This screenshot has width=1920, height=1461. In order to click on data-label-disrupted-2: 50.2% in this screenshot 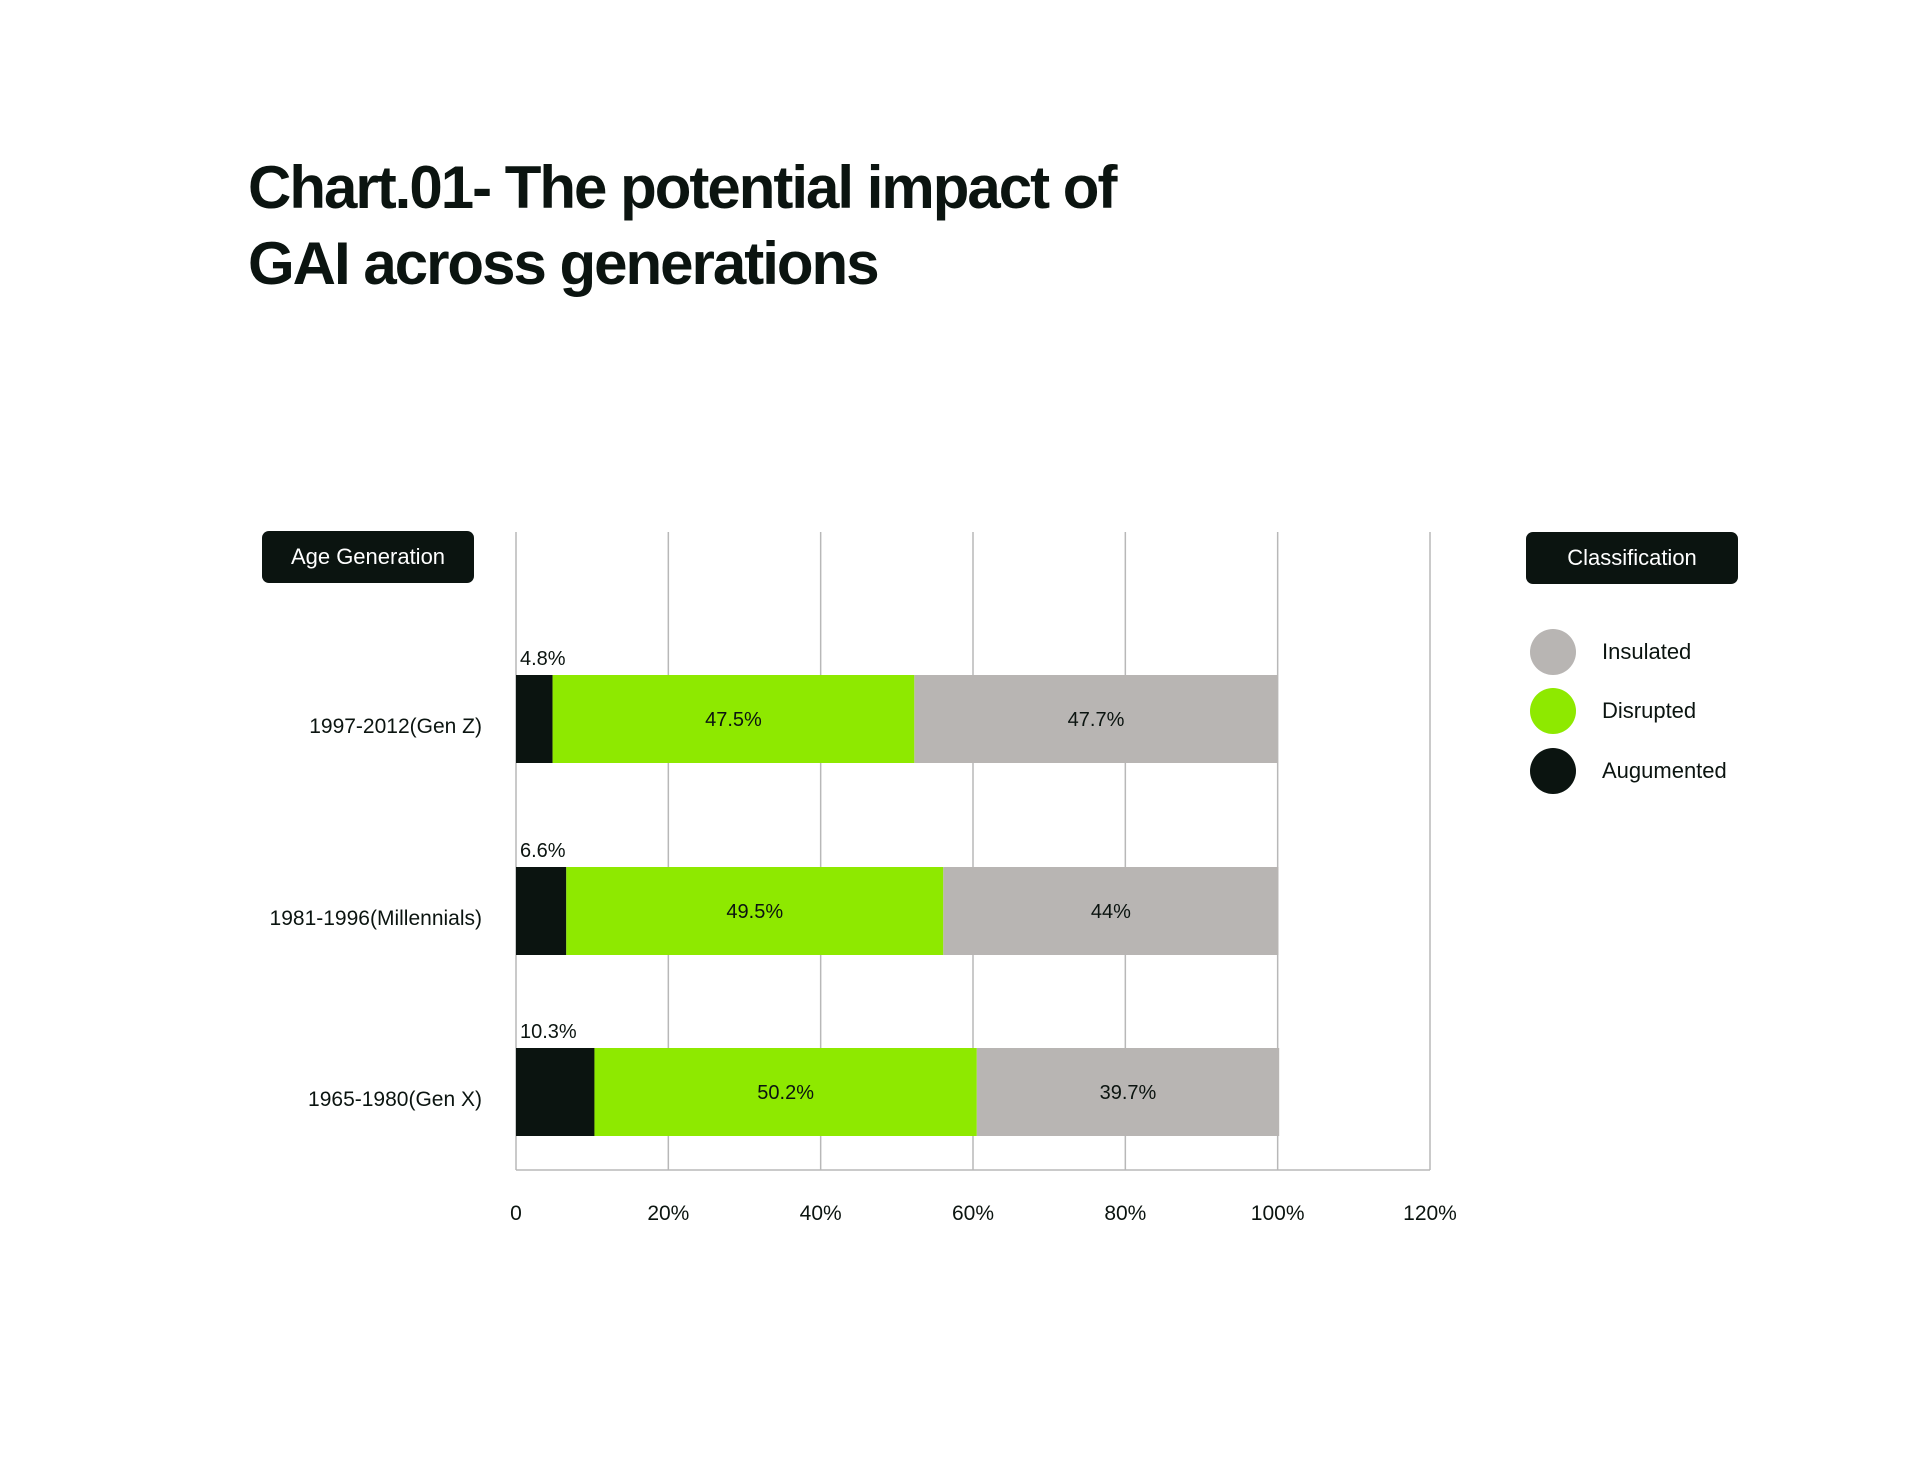, I will do `click(785, 1093)`.